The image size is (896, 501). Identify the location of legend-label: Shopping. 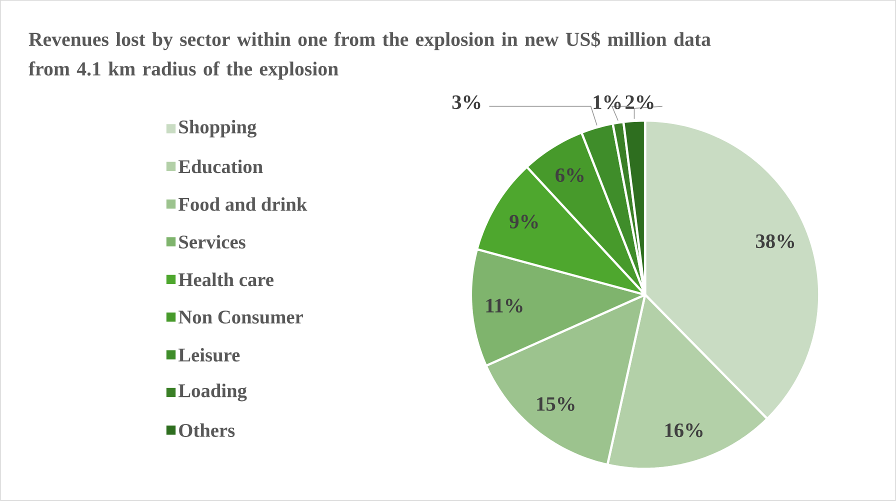
(217, 129).